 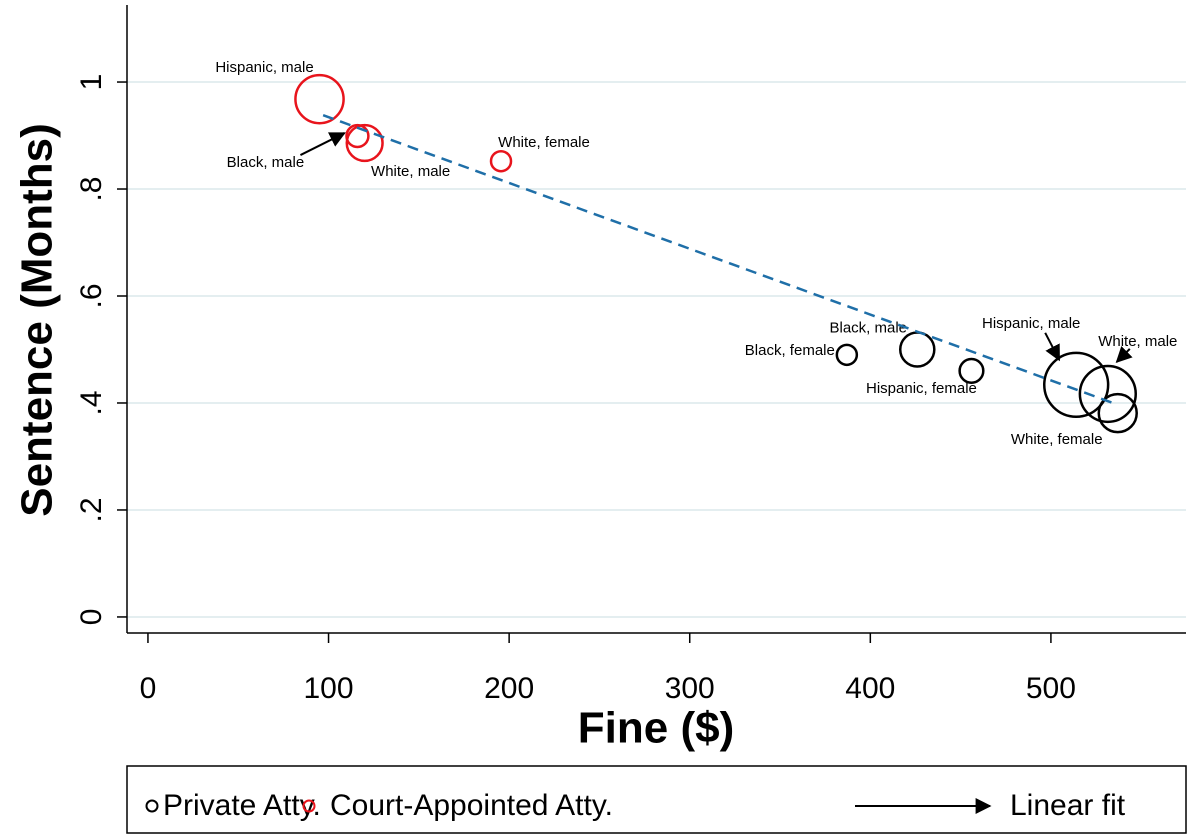 What do you see at coordinates (1068, 805) in the screenshot?
I see `legend-label: Linear fit` at bounding box center [1068, 805].